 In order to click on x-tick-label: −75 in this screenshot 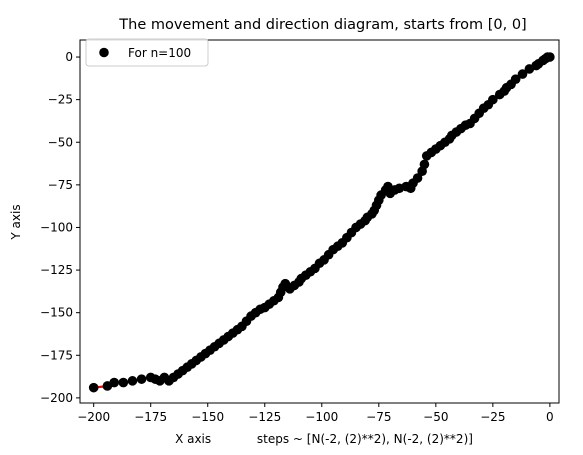, I will do `click(378, 417)`.